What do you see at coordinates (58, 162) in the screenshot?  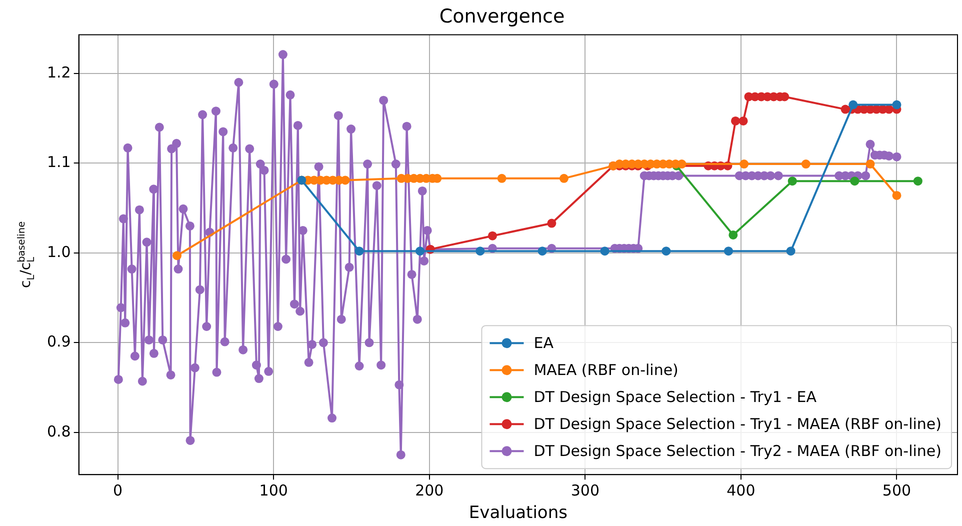 I see `y-tick-label: 1.1` at bounding box center [58, 162].